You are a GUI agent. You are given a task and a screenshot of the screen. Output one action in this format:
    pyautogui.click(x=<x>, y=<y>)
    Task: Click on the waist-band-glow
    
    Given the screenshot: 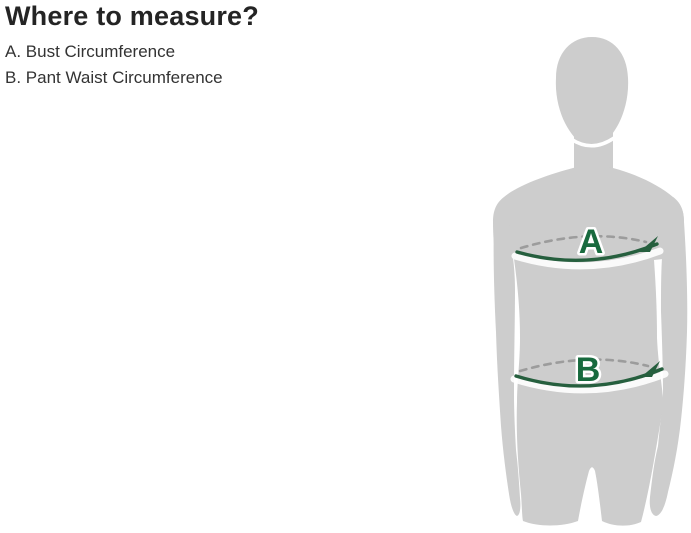 What is the action you would take?
    pyautogui.click(x=589, y=382)
    